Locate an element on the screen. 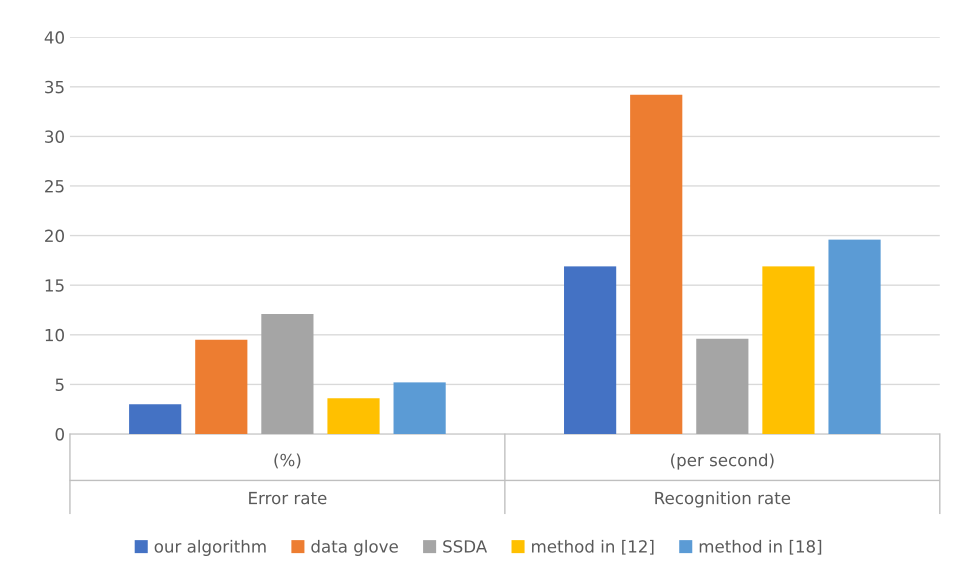  y-tick-label: 5 is located at coordinates (60, 384).